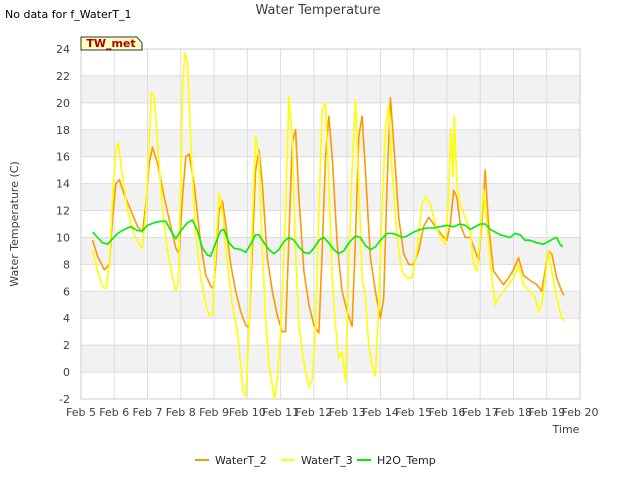 The width and height of the screenshot is (640, 480). I want to click on x-tick-label: Feb 19, so click(546, 412).